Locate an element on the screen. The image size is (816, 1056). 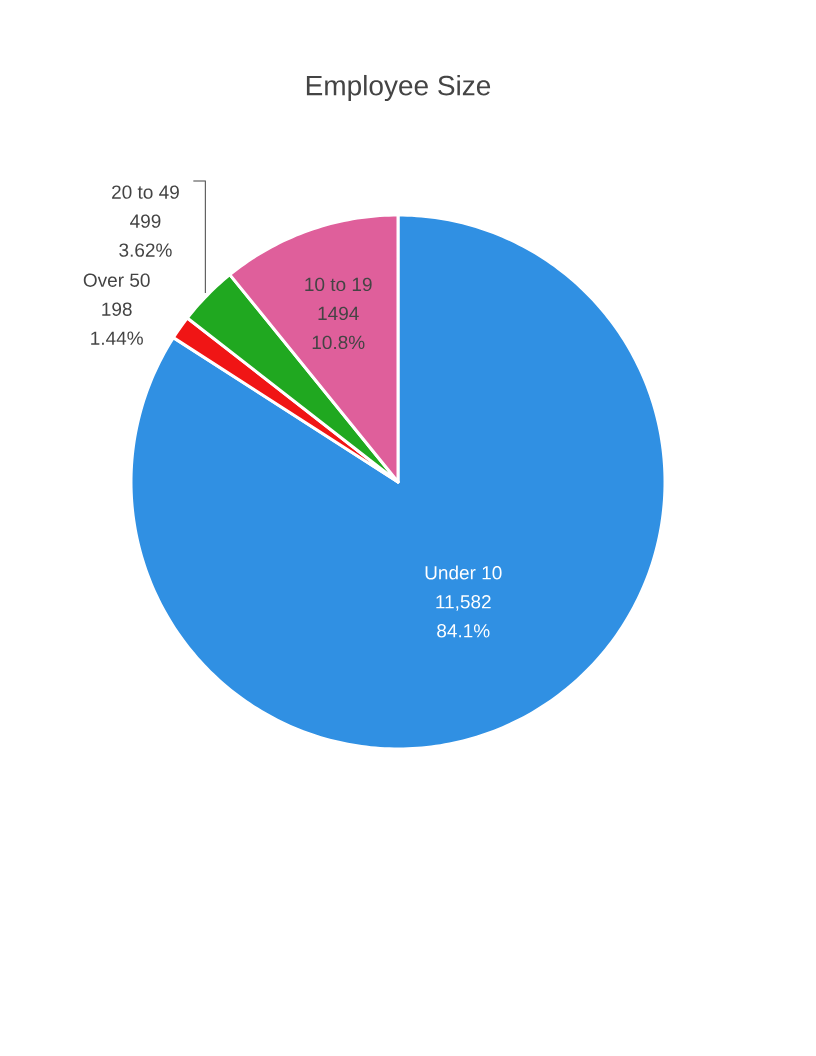
data-label: 11,582 is located at coordinates (463, 603).